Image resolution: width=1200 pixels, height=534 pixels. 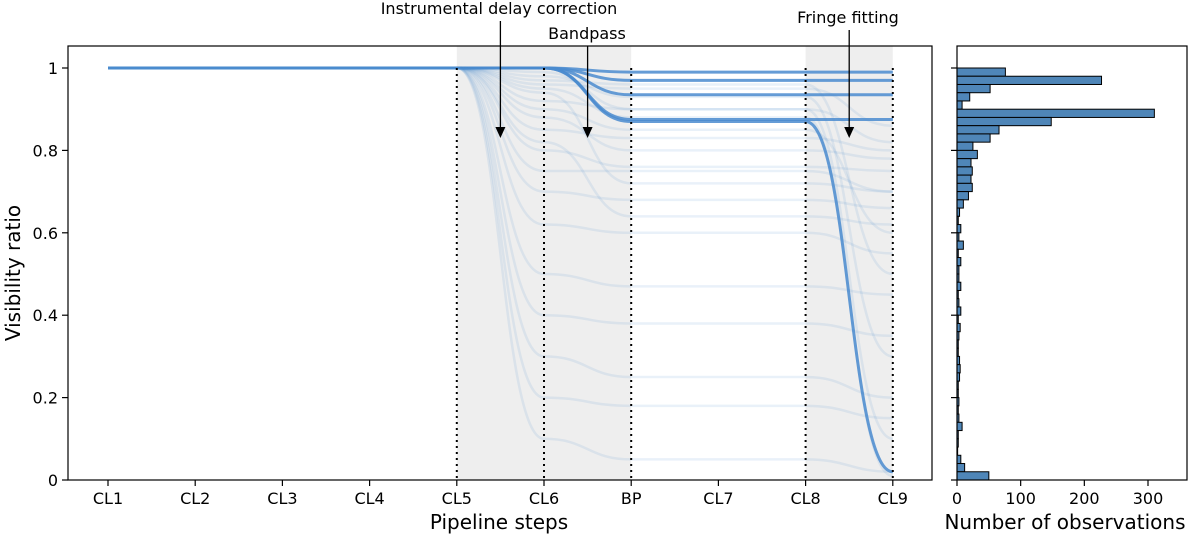 I want to click on x-tick-label: CL4, so click(x=369, y=498).